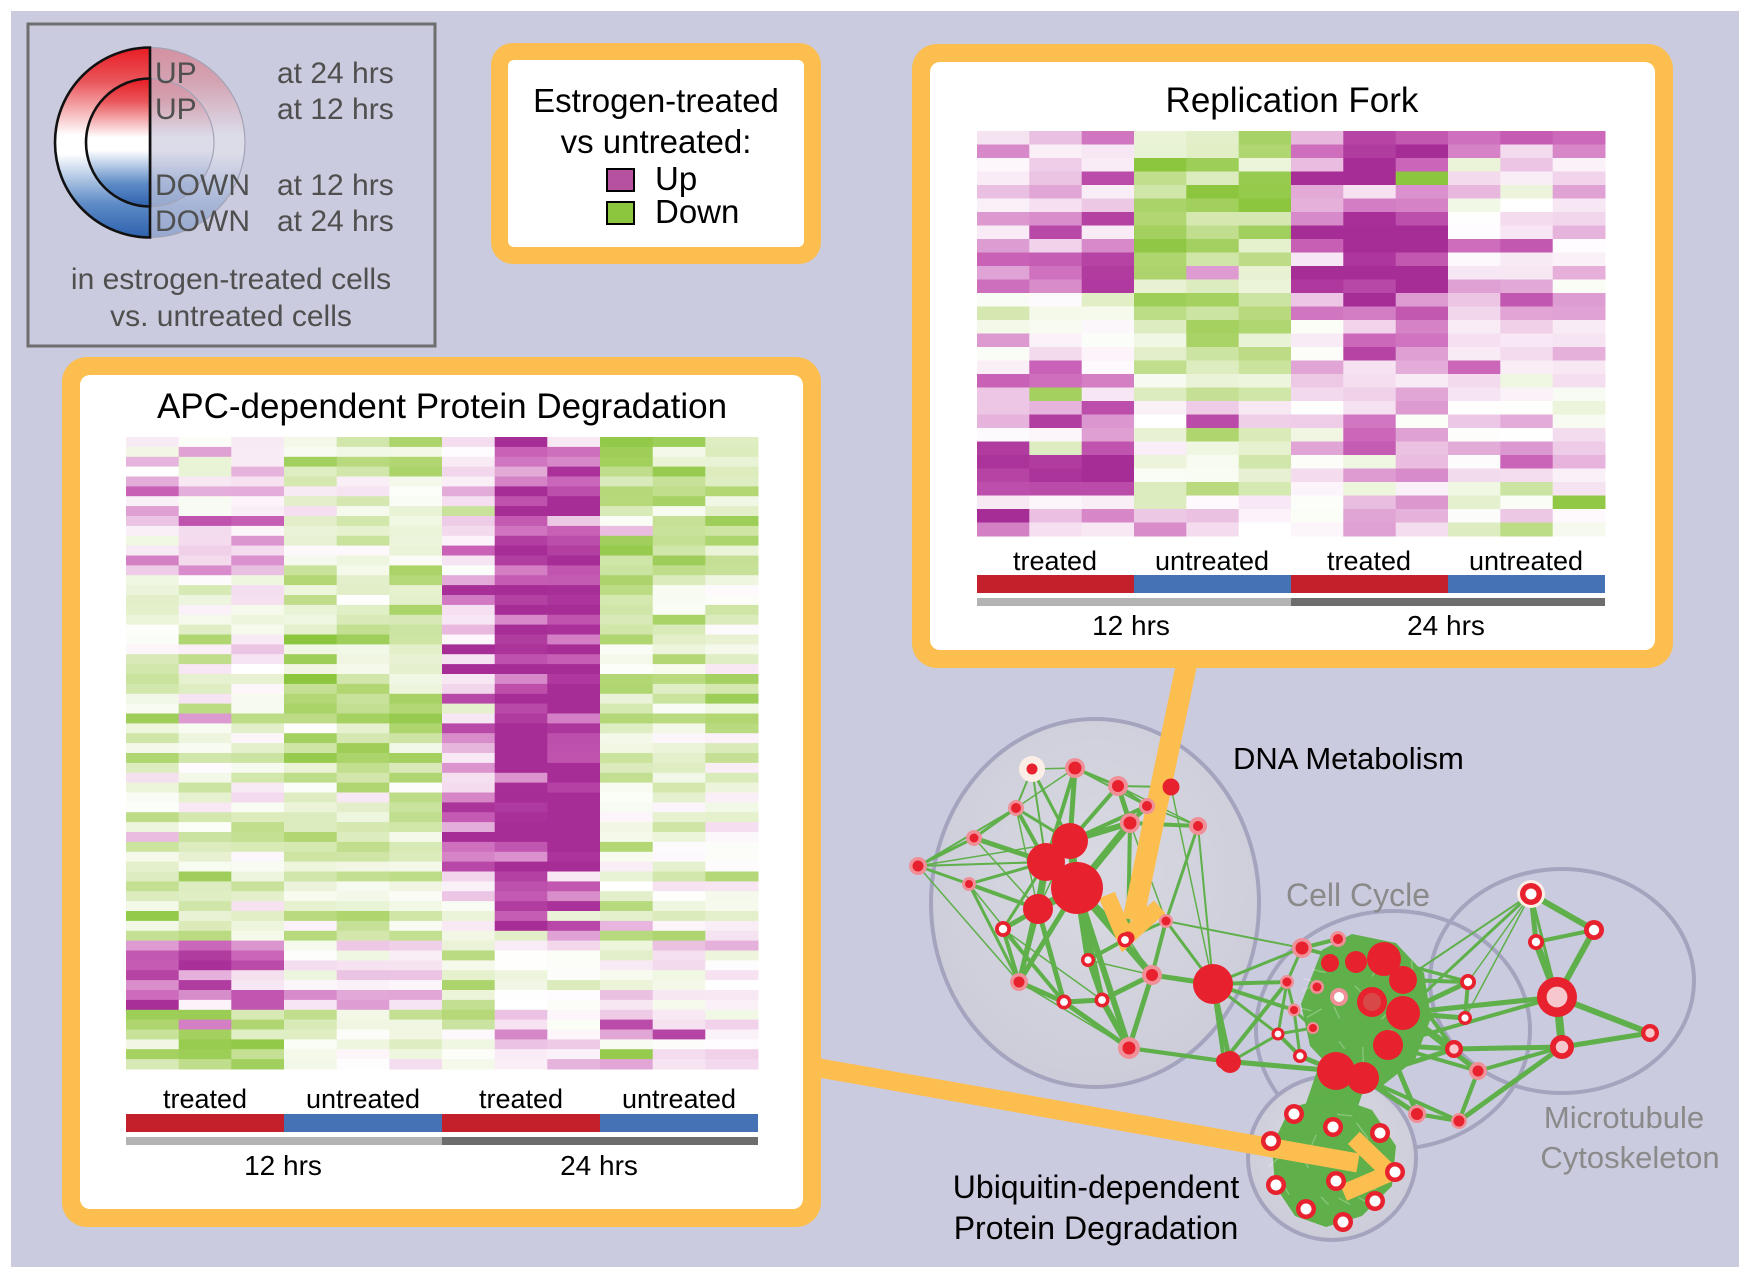 The image size is (1750, 1279). Describe the element at coordinates (656, 100) in the screenshot. I see `svg-text: Estrogen-treated` at that location.